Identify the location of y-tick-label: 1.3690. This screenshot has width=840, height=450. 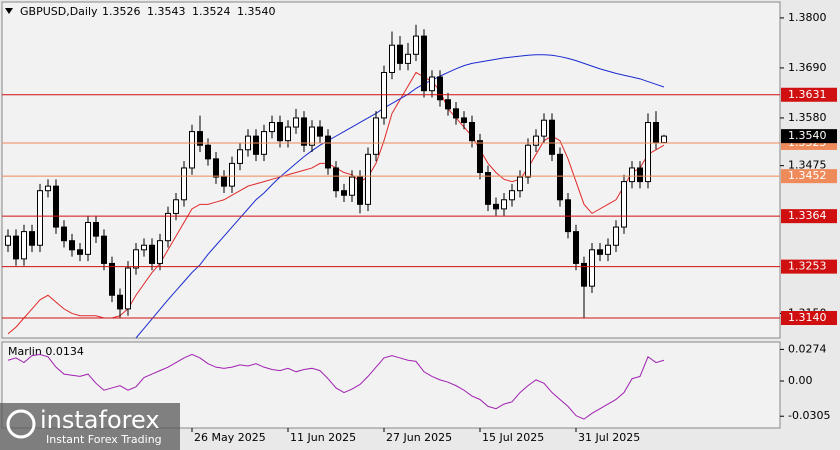
(807, 67).